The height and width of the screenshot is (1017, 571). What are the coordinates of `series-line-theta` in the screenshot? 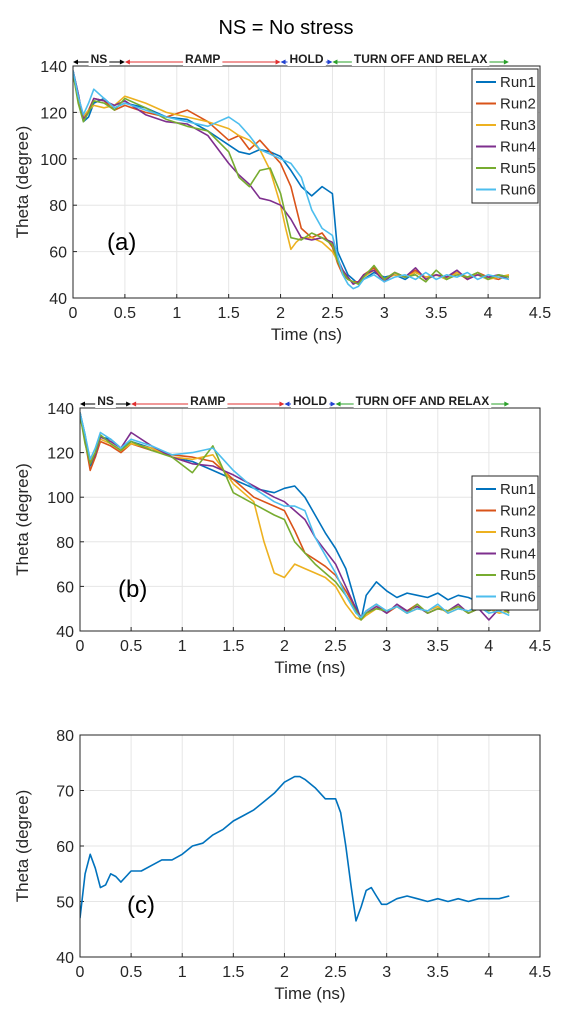 It's located at (295, 848).